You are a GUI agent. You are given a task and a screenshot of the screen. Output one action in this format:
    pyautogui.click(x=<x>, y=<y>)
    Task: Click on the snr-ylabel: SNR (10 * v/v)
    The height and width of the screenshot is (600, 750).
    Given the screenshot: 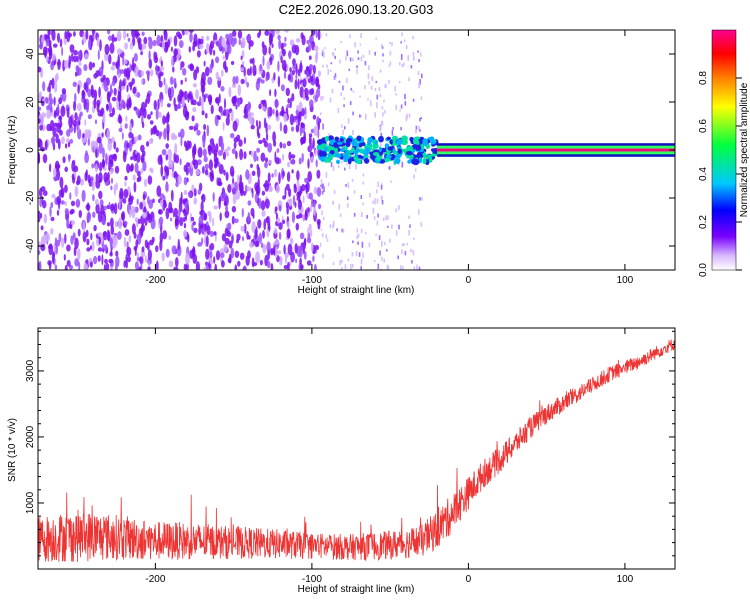 What is the action you would take?
    pyautogui.click(x=12, y=450)
    